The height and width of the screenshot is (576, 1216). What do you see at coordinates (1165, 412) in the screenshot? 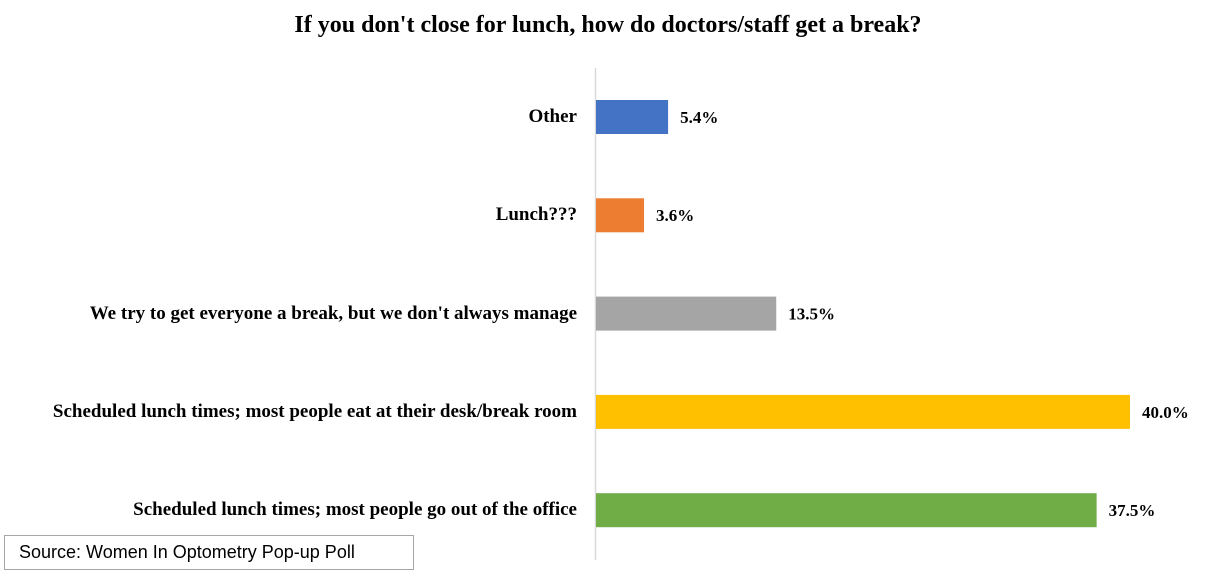
I see `data-label: 40.0%` at bounding box center [1165, 412].